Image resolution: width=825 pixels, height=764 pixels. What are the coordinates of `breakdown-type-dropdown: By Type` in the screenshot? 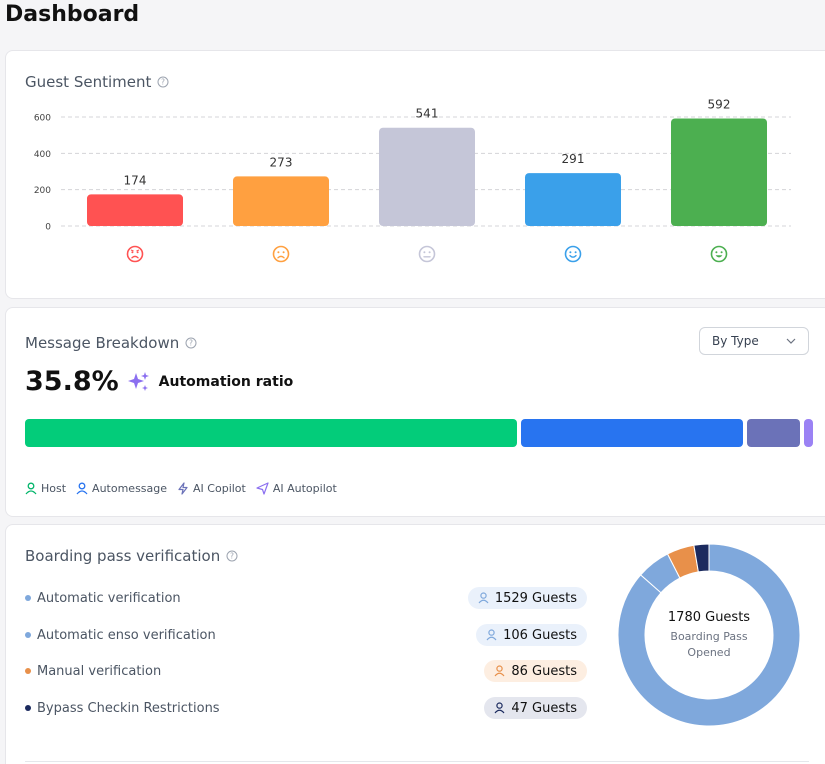 It's located at (754, 341).